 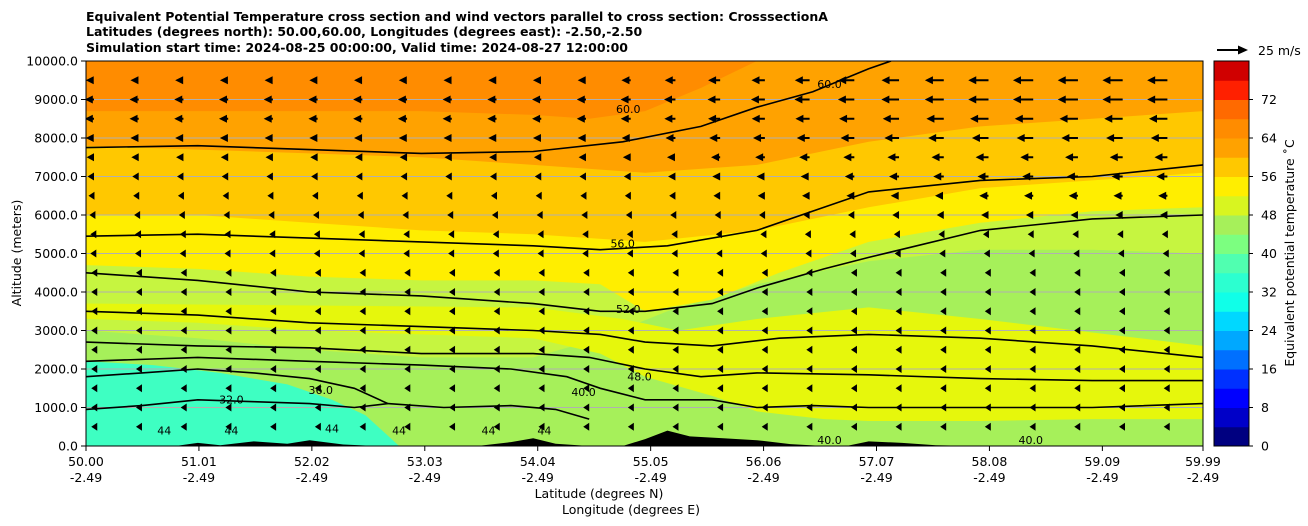 What do you see at coordinates (86, 461) in the screenshot?
I see `x-tick-label-lat: 50.00` at bounding box center [86, 461].